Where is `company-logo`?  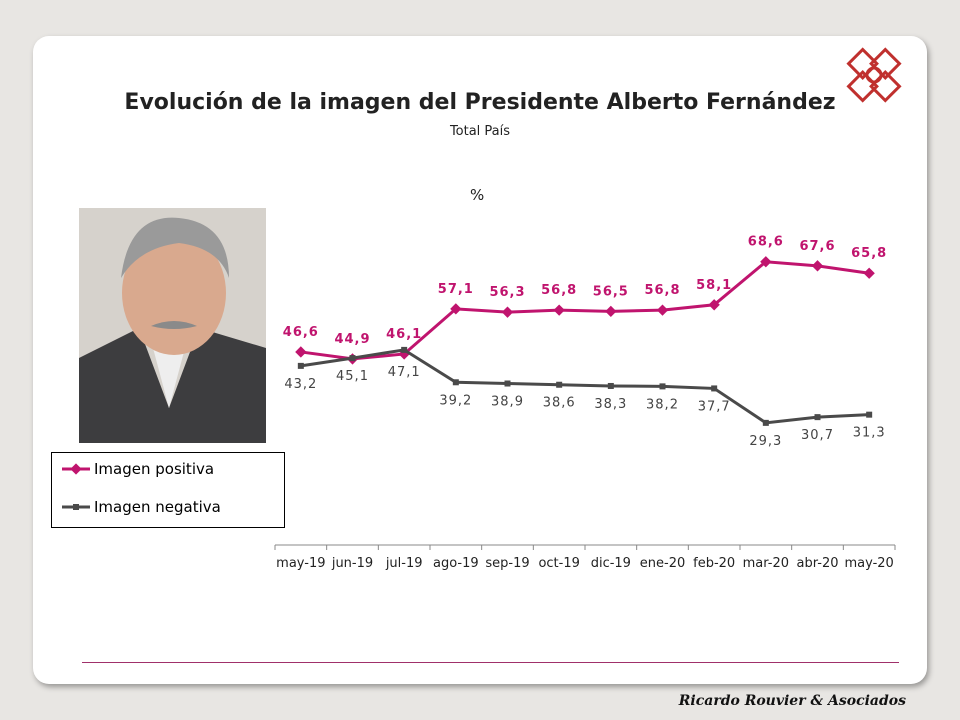
company-logo is located at coordinates (874, 75).